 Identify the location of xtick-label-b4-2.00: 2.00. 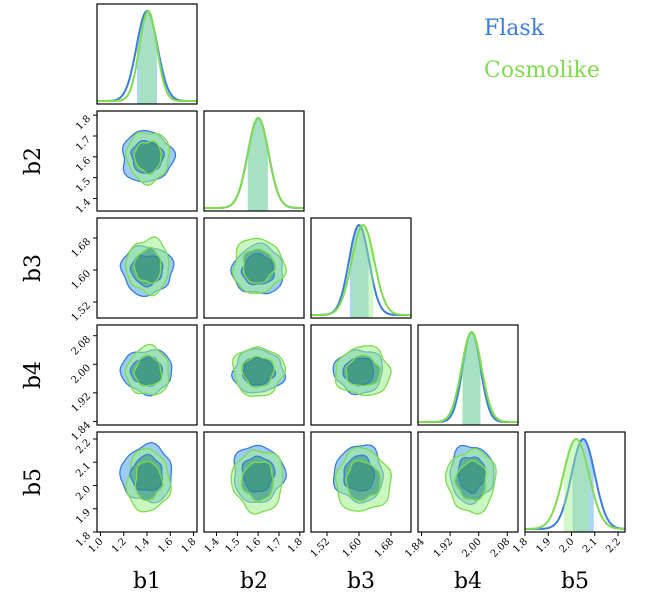
(472, 548).